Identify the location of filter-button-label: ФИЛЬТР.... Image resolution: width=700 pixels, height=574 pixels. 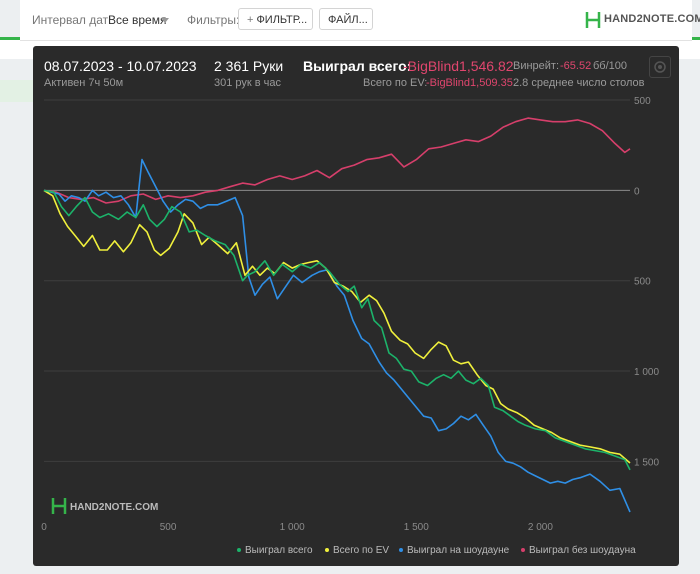
(282, 20).